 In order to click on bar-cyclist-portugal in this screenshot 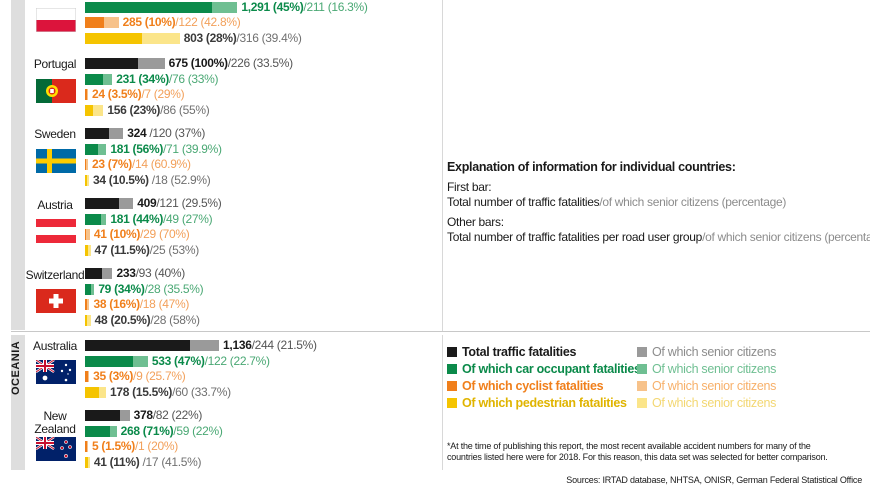, I will do `click(86, 94)`.